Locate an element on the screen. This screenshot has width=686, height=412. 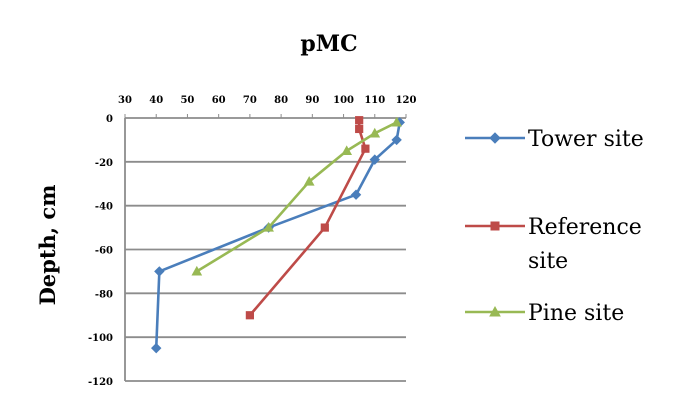
legend-marker-reference-site is located at coordinates (495, 226).